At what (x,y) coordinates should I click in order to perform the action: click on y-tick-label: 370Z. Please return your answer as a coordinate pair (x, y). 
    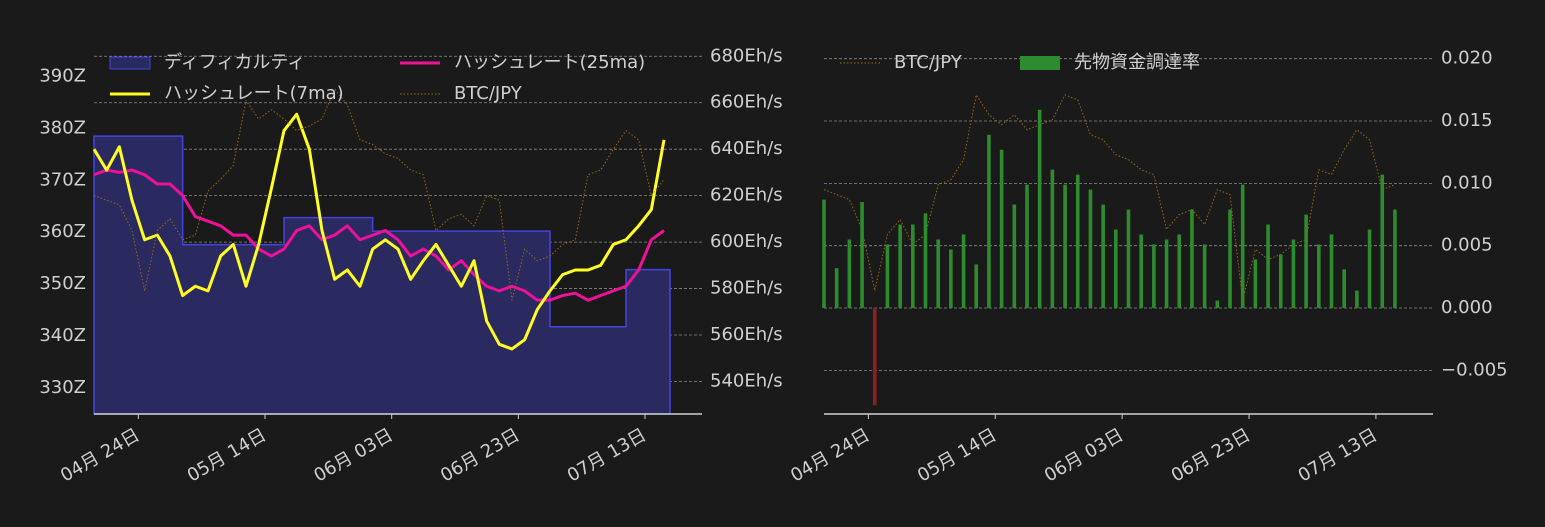
    Looking at the image, I should click on (62, 179).